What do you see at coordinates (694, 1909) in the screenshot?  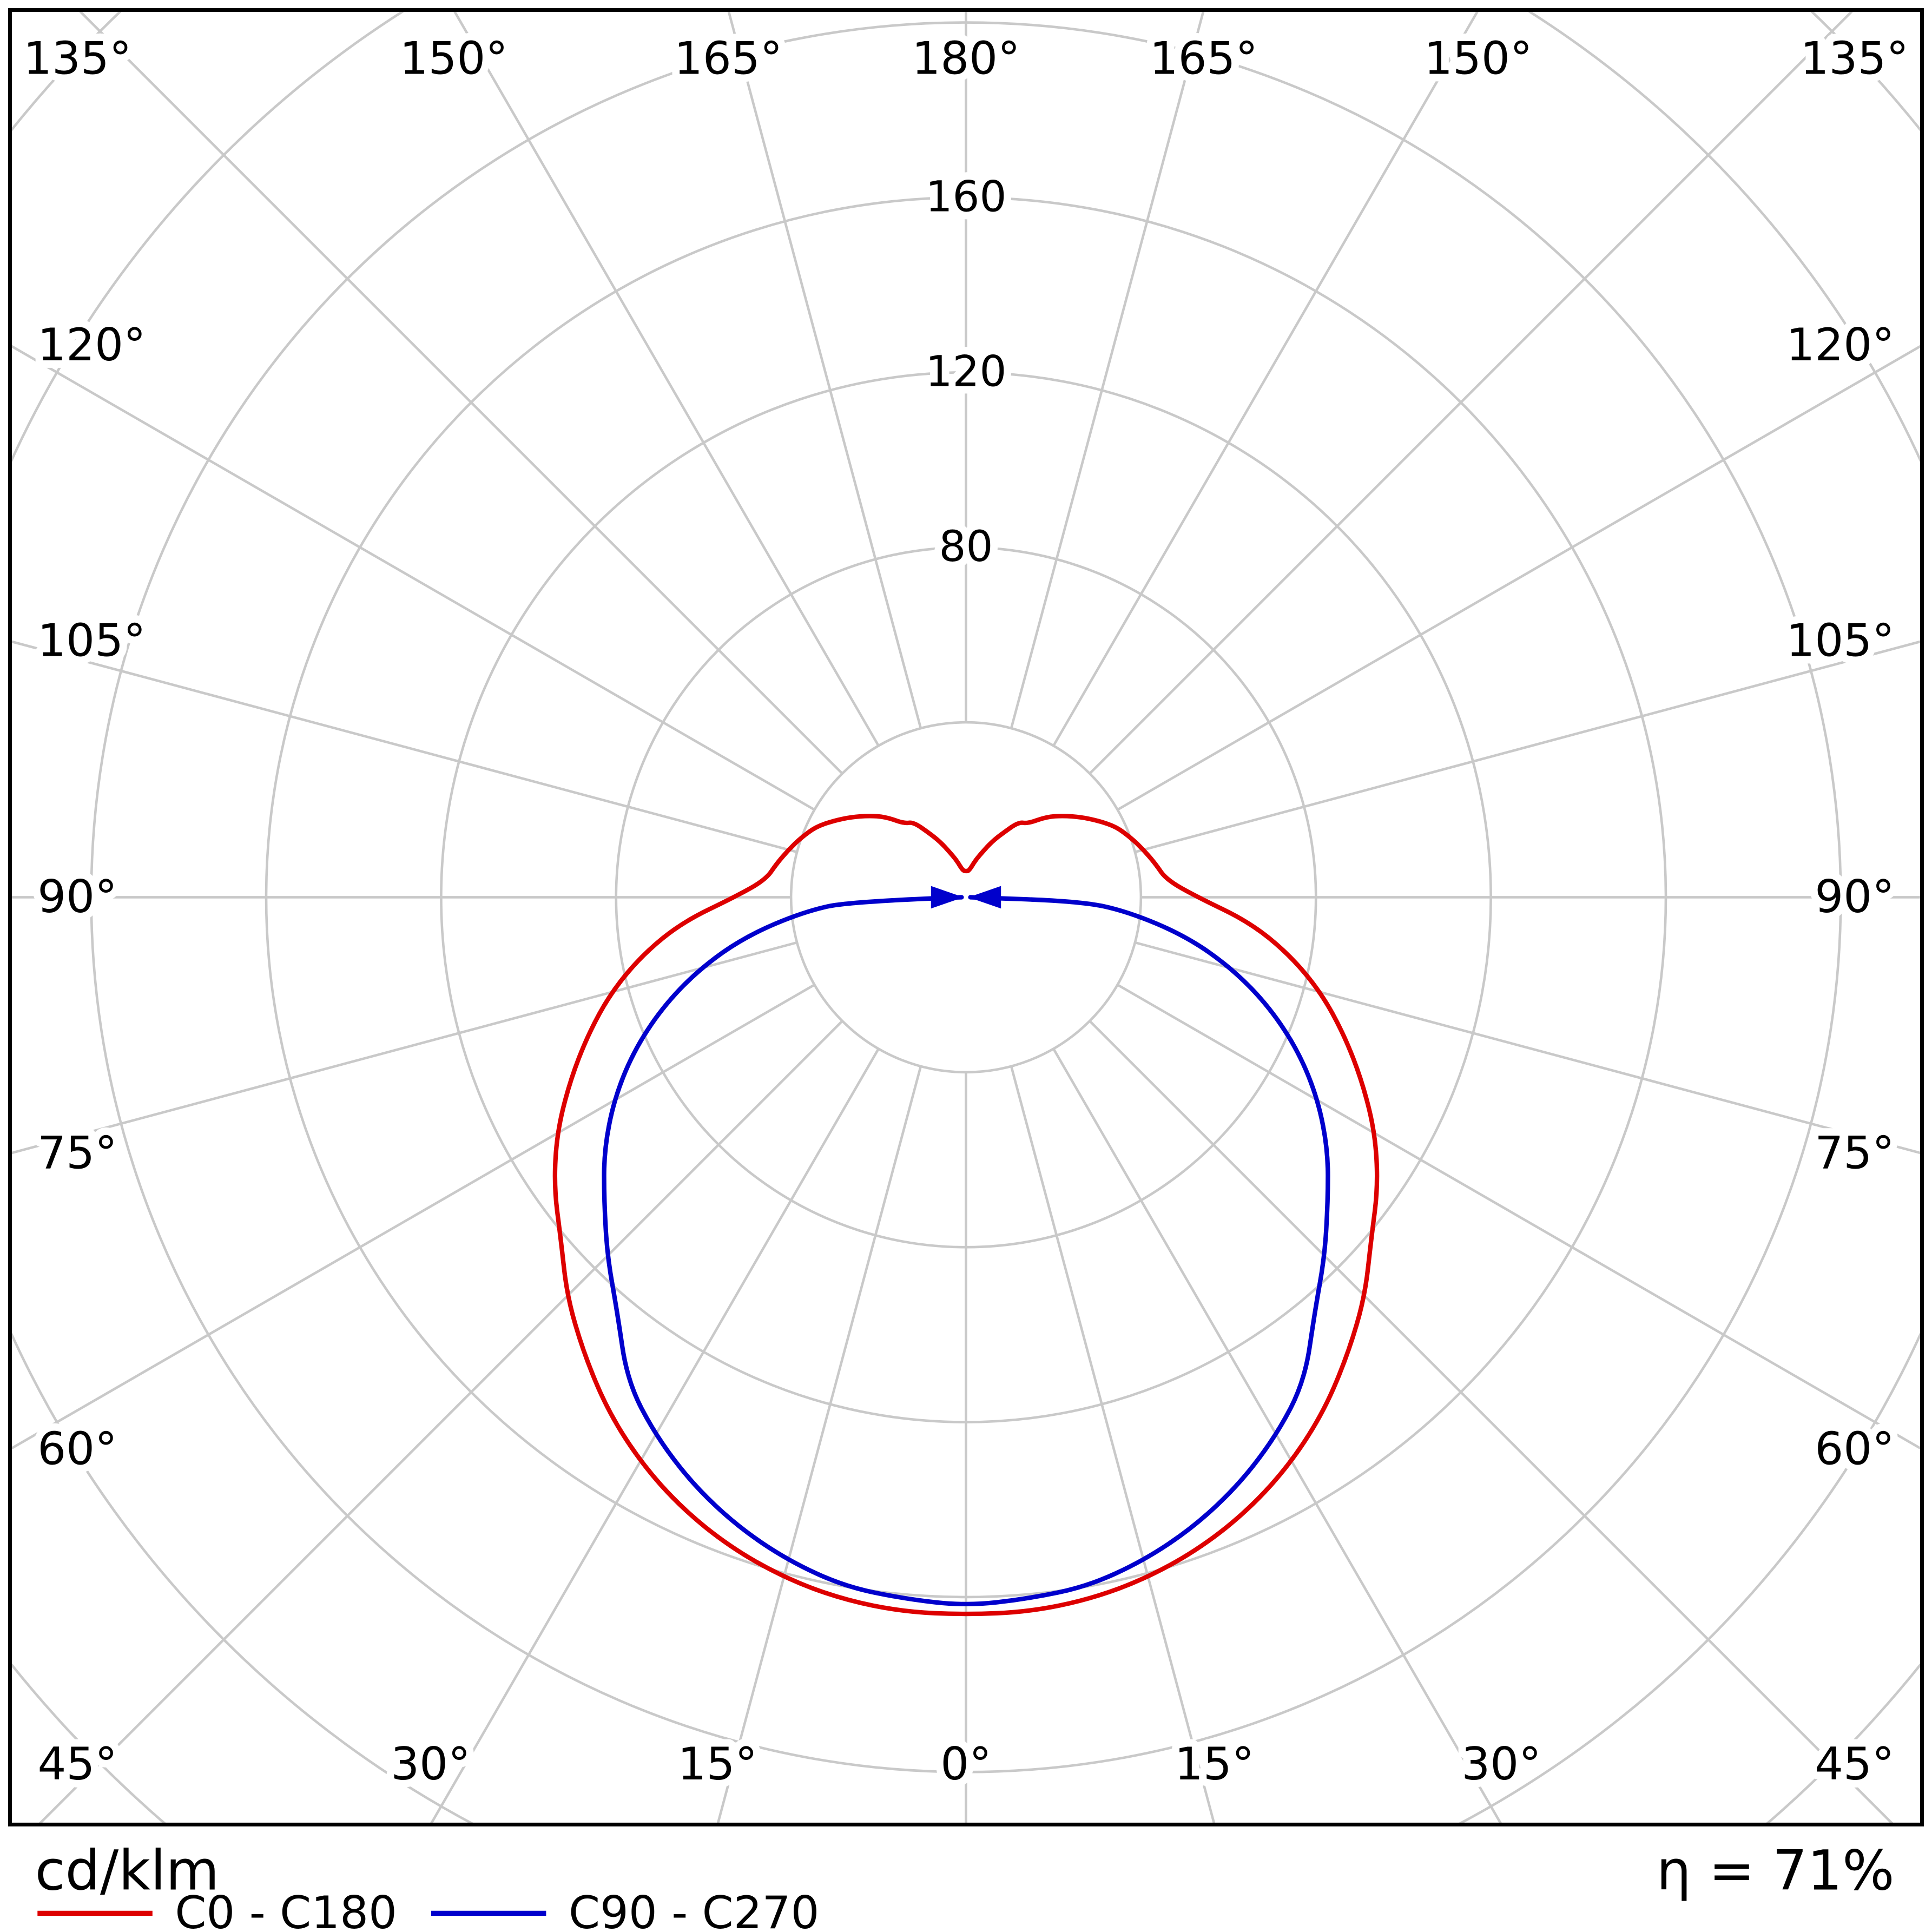 I see `legend-label-c90-c270: C90 - C270` at bounding box center [694, 1909].